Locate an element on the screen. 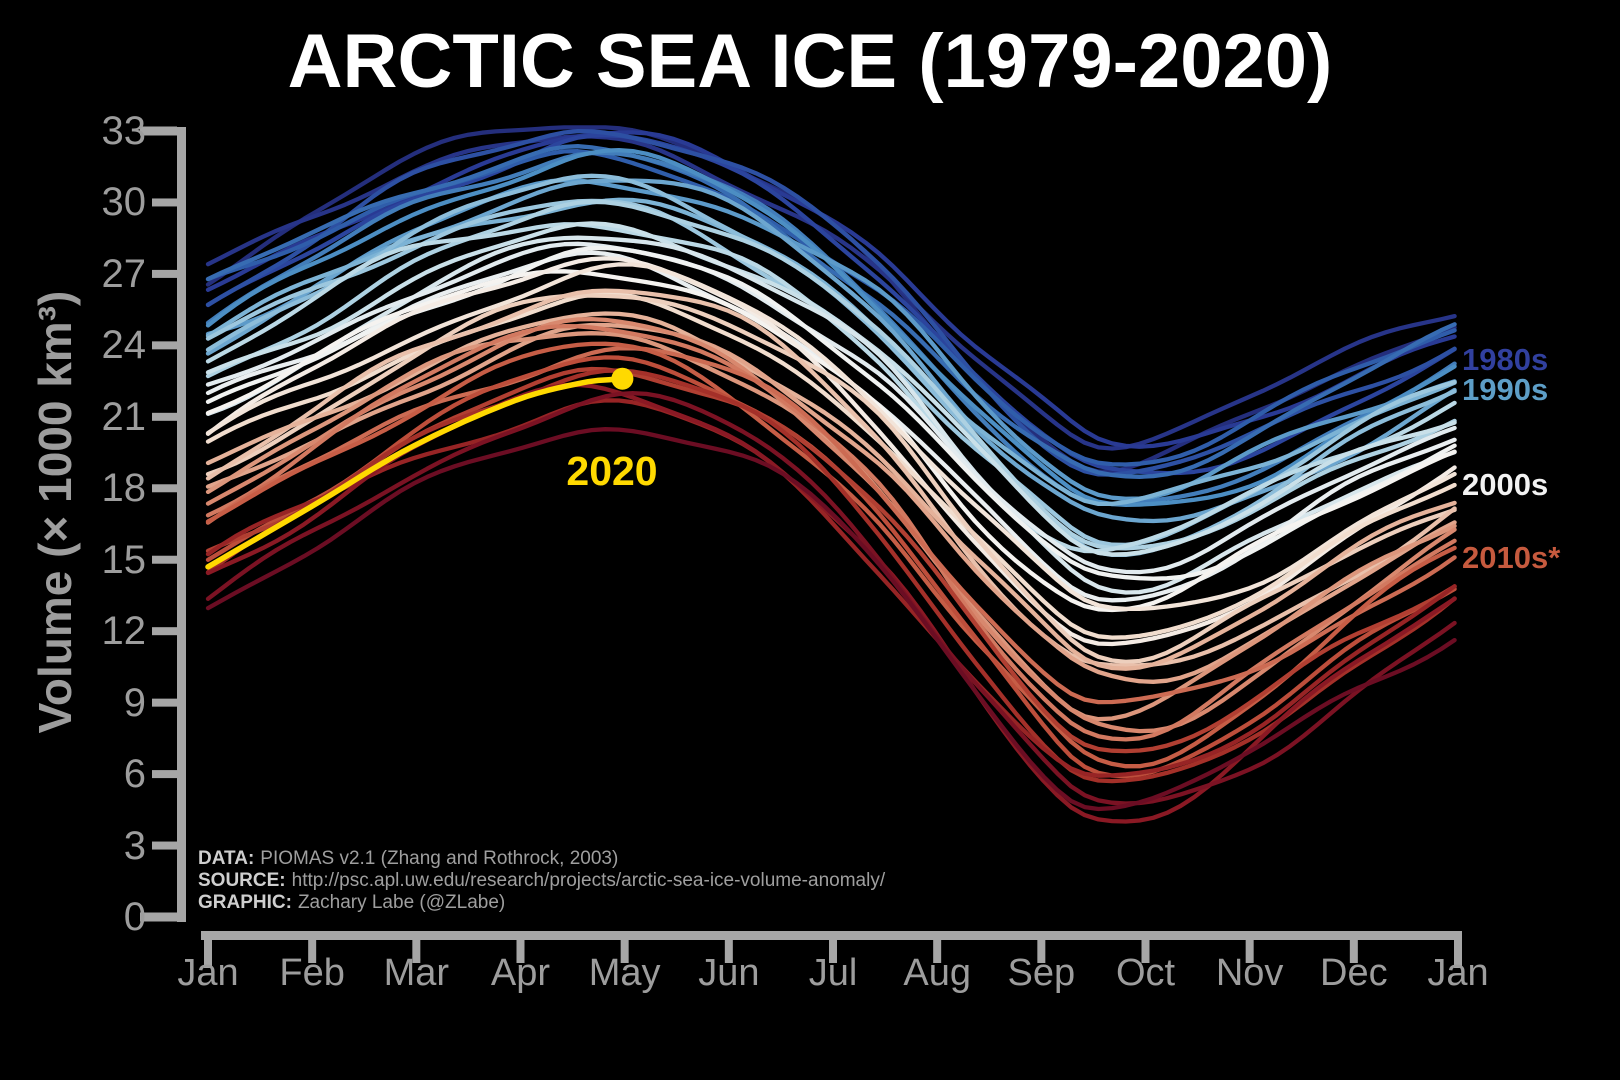 The height and width of the screenshot is (1080, 1620). x-tick-label: May is located at coordinates (624, 973).